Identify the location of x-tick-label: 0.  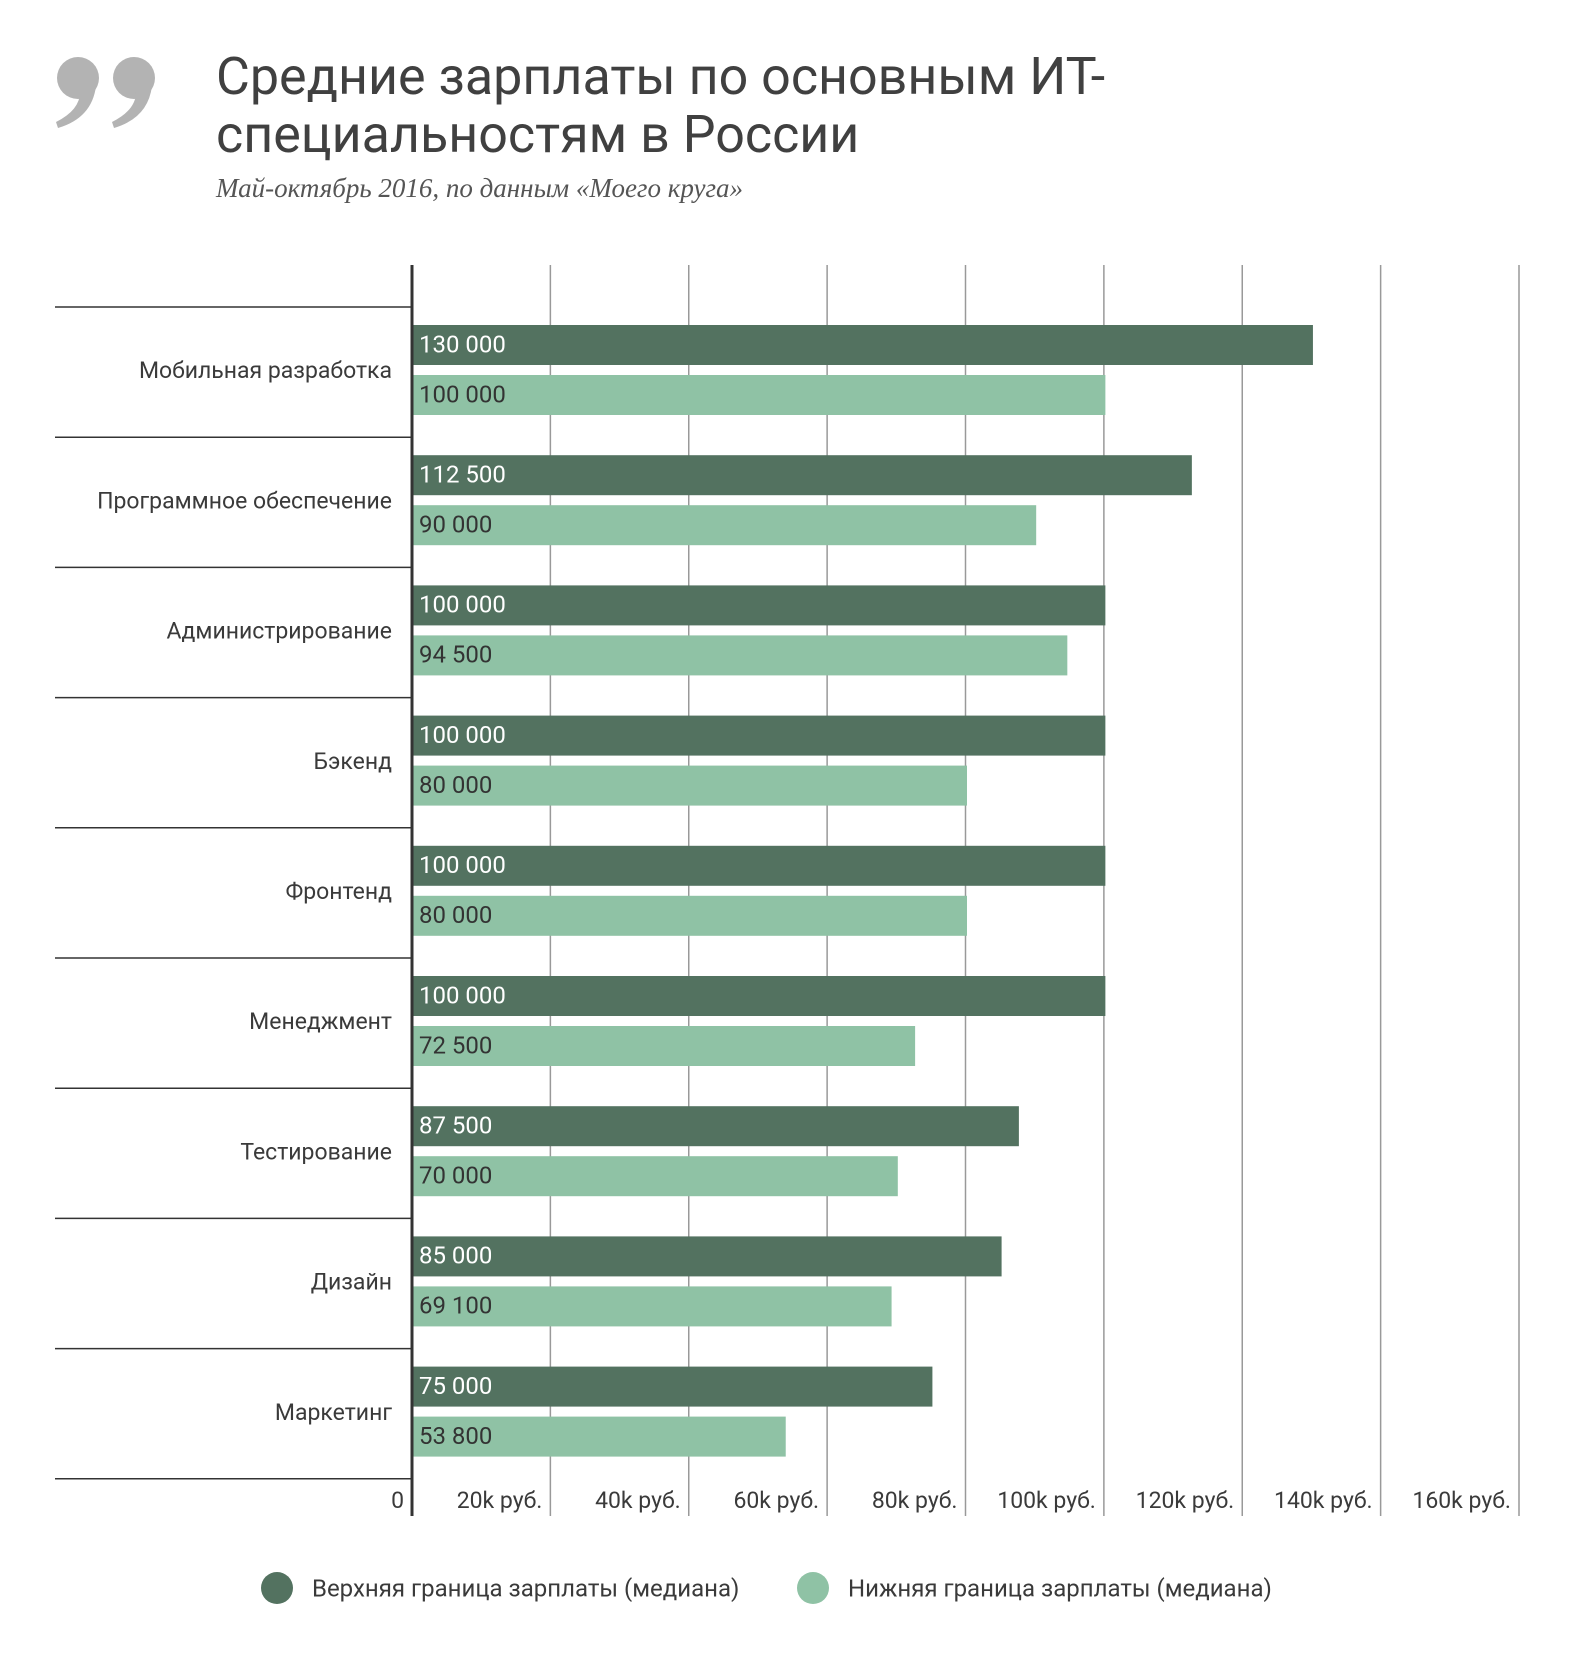
(397, 1500).